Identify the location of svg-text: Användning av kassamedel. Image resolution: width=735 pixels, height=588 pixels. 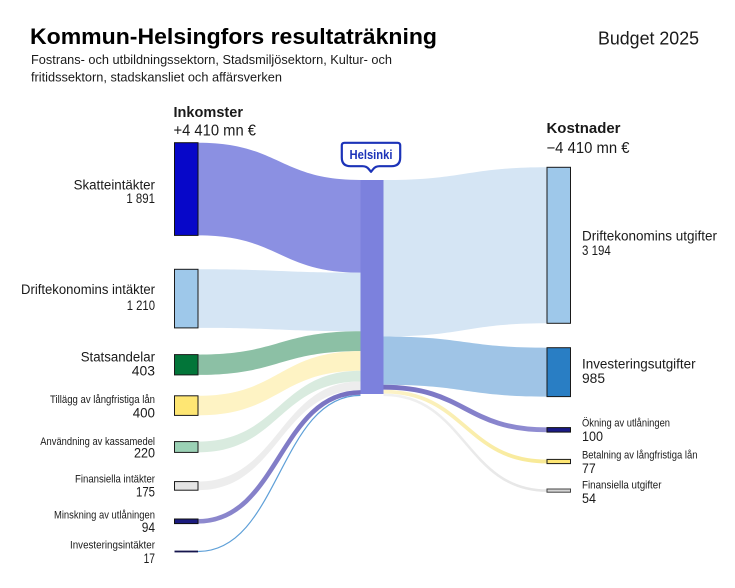
(97, 442).